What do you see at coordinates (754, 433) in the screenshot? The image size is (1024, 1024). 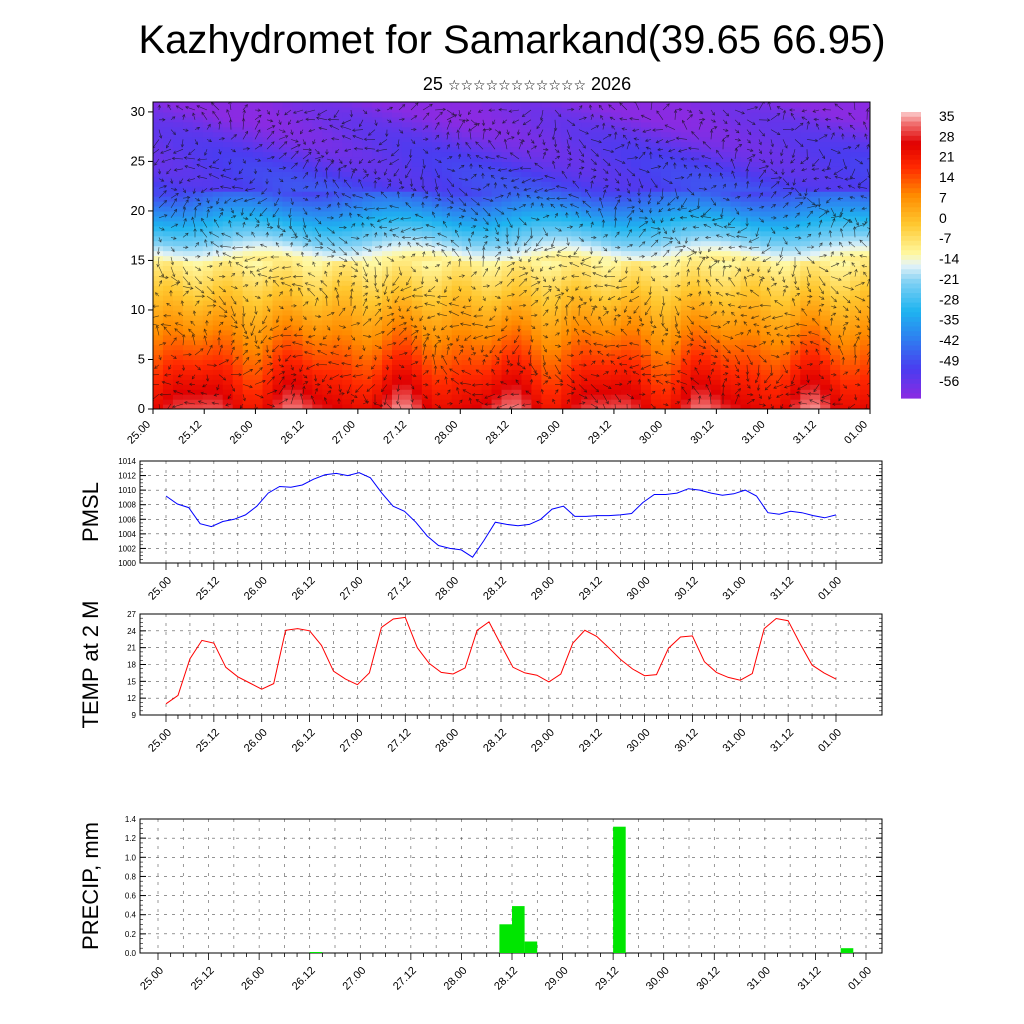 I see `heatmap-x-tick-label: 31.00` at bounding box center [754, 433].